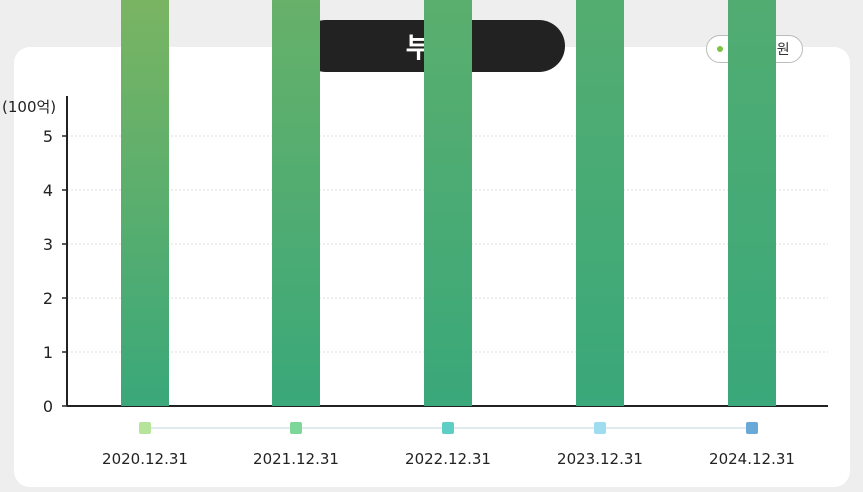 The height and width of the screenshot is (492, 863). I want to click on y-tick-label: 5, so click(48, 136).